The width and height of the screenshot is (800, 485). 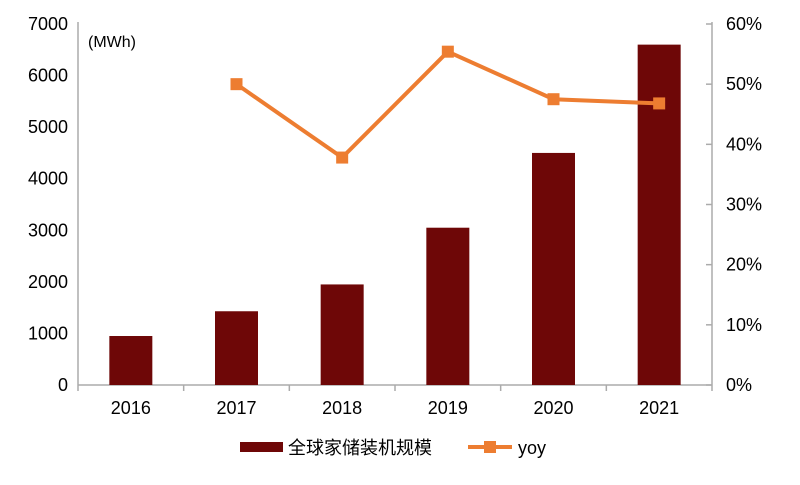 What do you see at coordinates (63, 385) in the screenshot?
I see `left-axis-tick-label: 0` at bounding box center [63, 385].